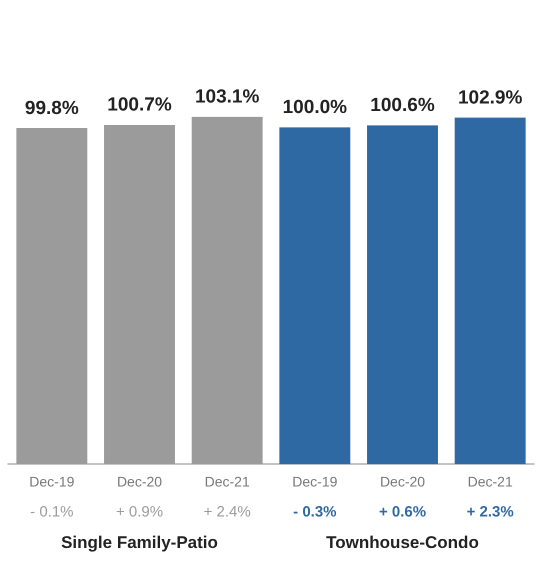 The height and width of the screenshot is (561, 542). I want to click on text: + 2.3%, so click(490, 512).